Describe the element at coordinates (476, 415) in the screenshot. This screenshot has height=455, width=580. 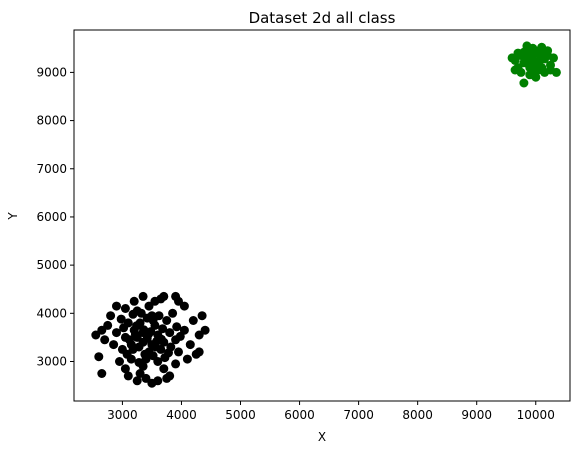
I see `x-tick-label: 9000` at that location.